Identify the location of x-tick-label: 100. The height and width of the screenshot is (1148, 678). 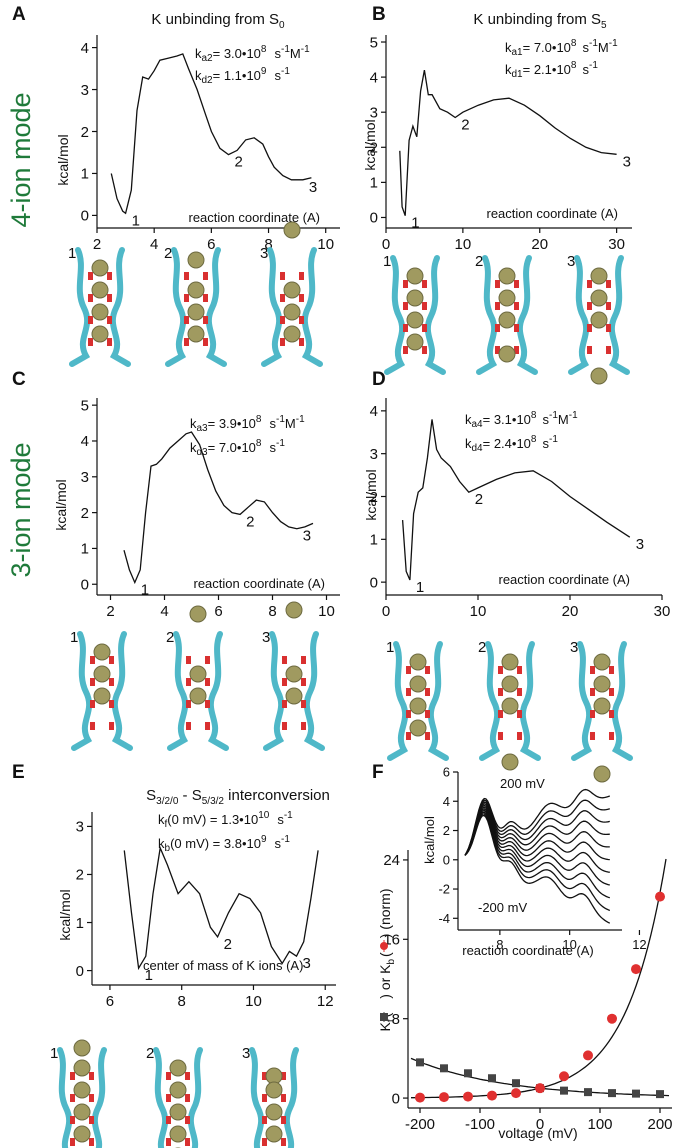
(599, 1124).